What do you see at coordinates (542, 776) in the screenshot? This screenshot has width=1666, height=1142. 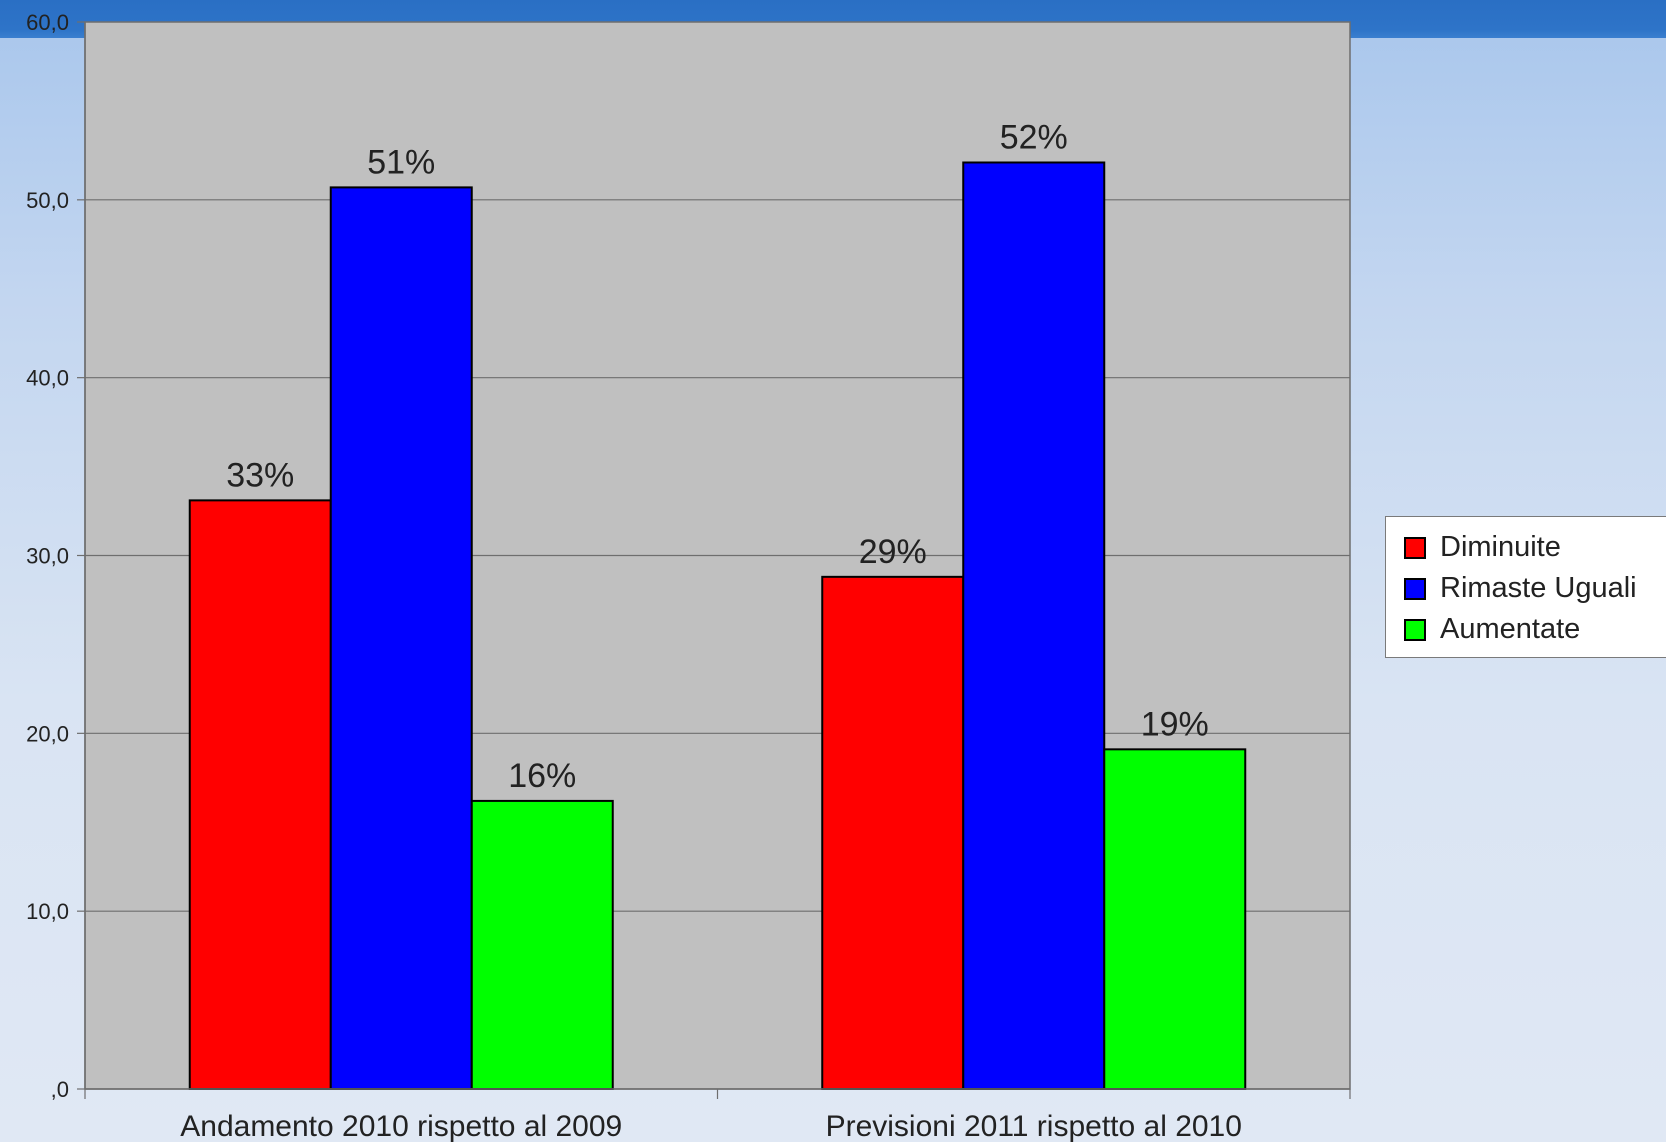 I see `data-label: 16%` at bounding box center [542, 776].